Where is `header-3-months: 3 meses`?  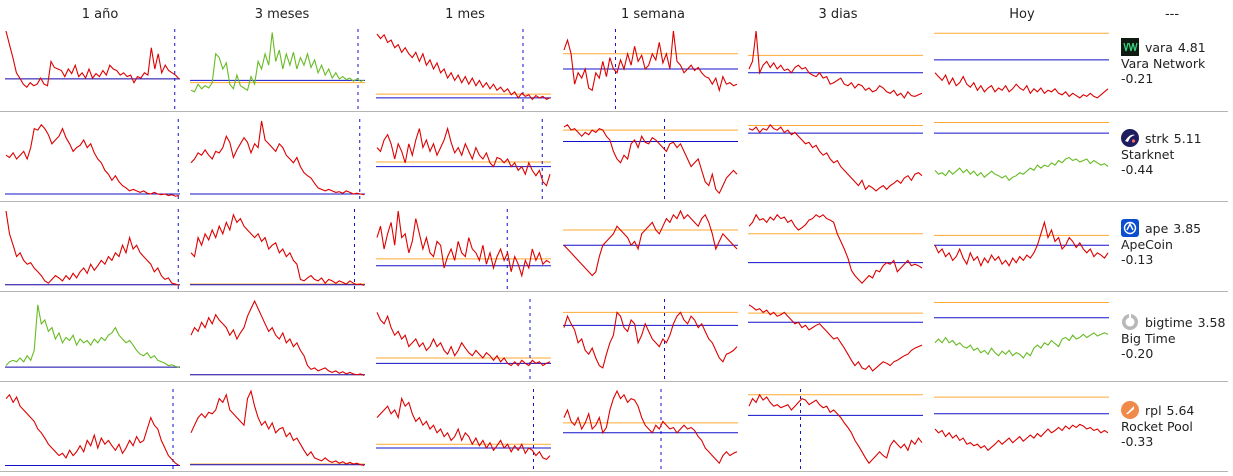 header-3-months: 3 meses is located at coordinates (282, 14).